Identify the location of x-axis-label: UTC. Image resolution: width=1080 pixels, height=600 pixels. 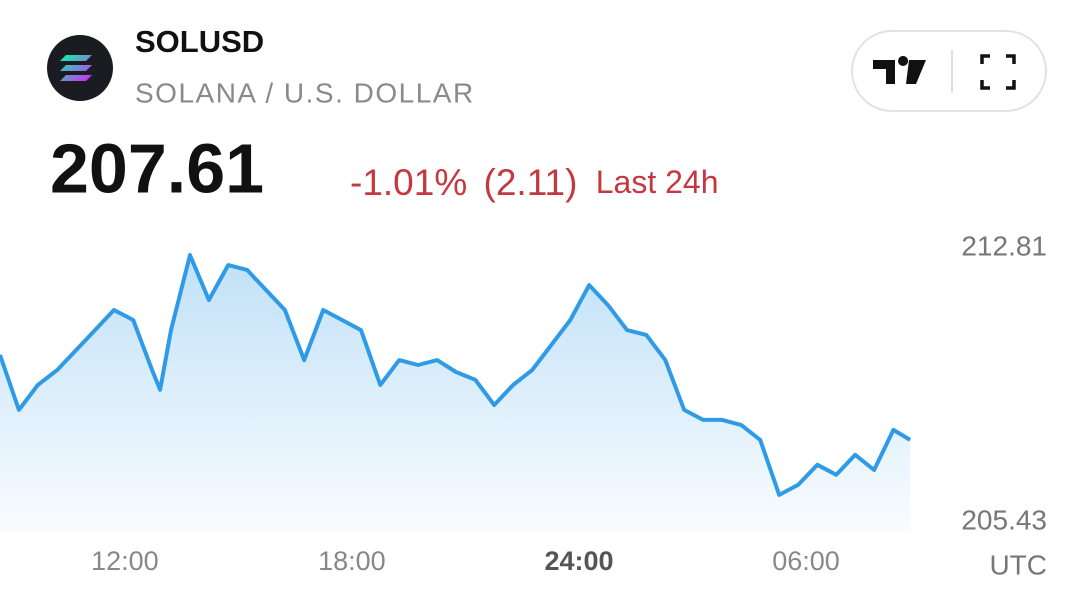
(1018, 564).